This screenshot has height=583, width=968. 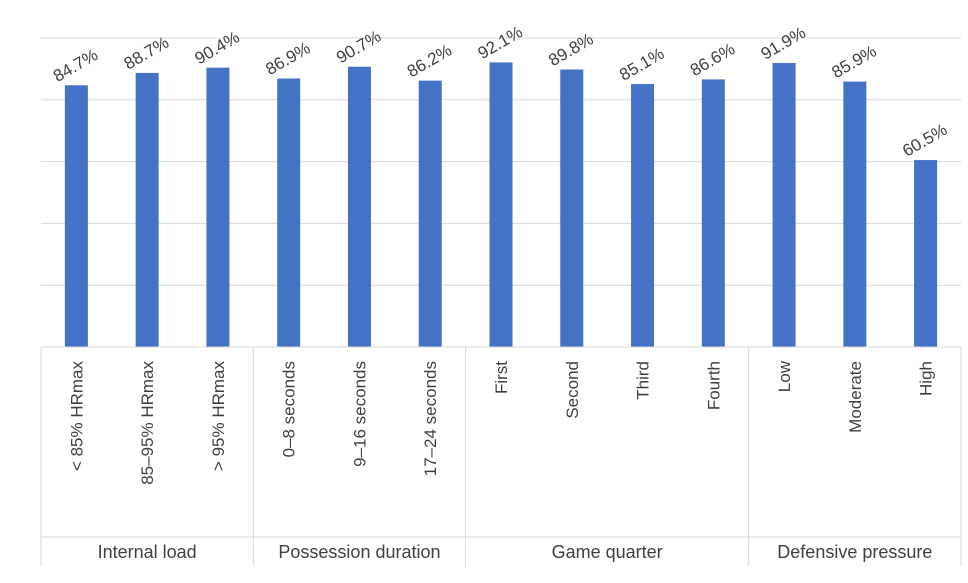 What do you see at coordinates (501, 377) in the screenshot?
I see `category-label: First` at bounding box center [501, 377].